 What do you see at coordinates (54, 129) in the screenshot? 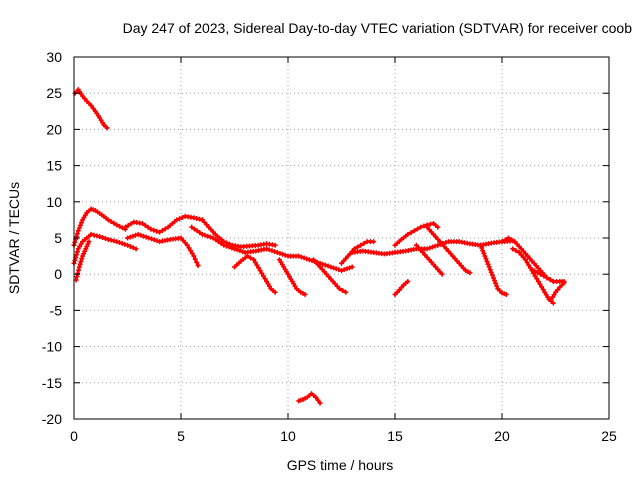
I see `y-tick-label: 20` at bounding box center [54, 129].